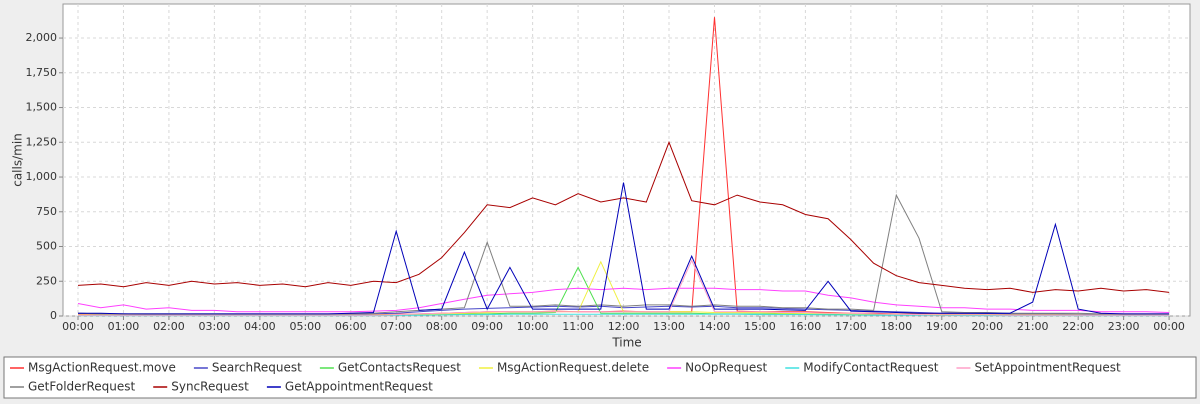 The width and height of the screenshot is (1200, 404). I want to click on x-tick-label: 13:00, so click(669, 326).